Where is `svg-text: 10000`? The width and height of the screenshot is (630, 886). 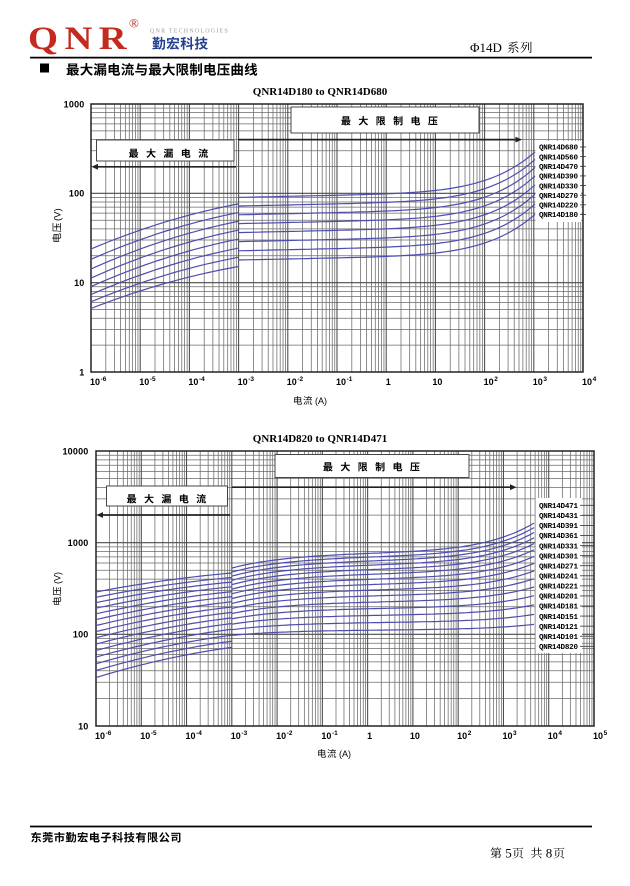
svg-text: 10000 is located at coordinates (75, 451).